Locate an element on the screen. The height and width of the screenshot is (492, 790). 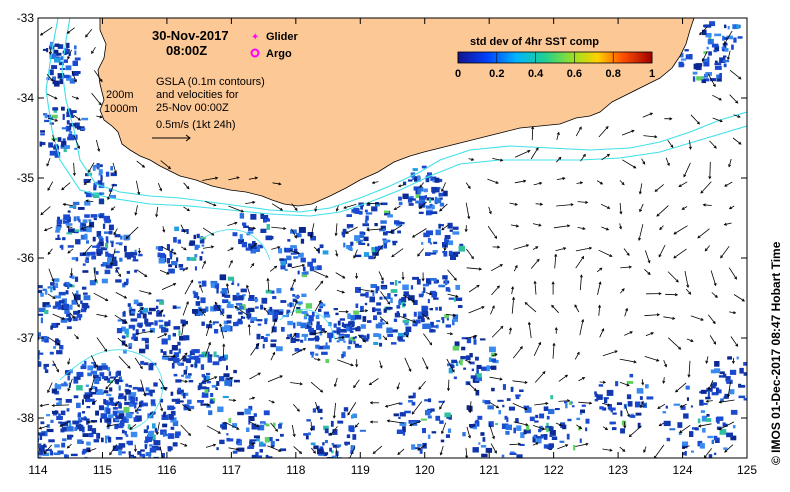
colorbar-ticks: 0 0.2 0.4 0.6 0.8 1 is located at coordinates (555, 66).